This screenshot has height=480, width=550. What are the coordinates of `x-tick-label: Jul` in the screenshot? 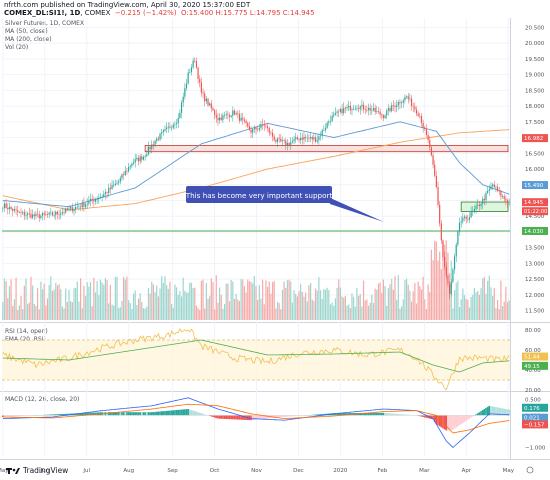 It's located at (86, 471).